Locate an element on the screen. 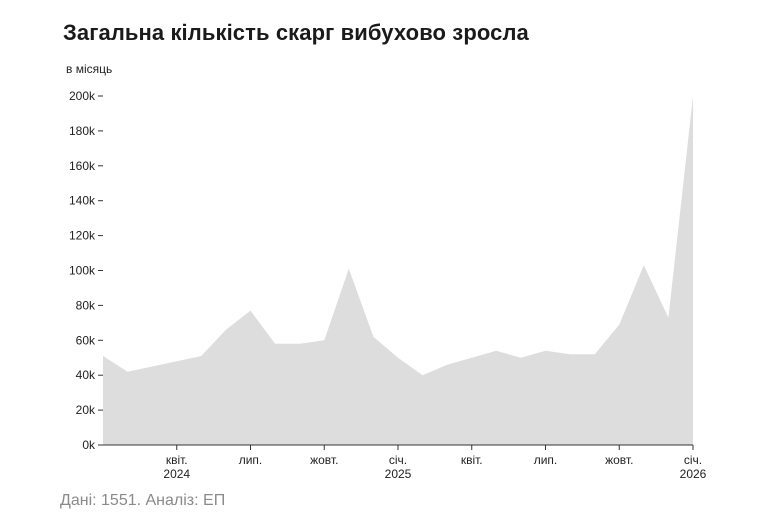  y-tick-label: 120k is located at coordinates (82, 236).